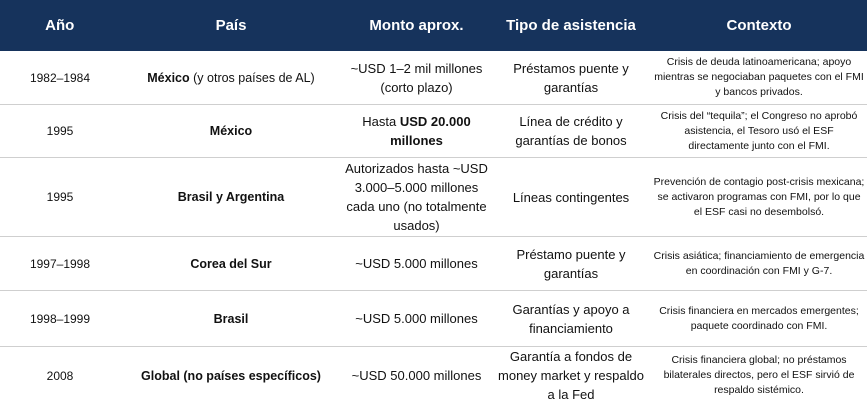  I want to click on cell-year: 2008, so click(60, 375).